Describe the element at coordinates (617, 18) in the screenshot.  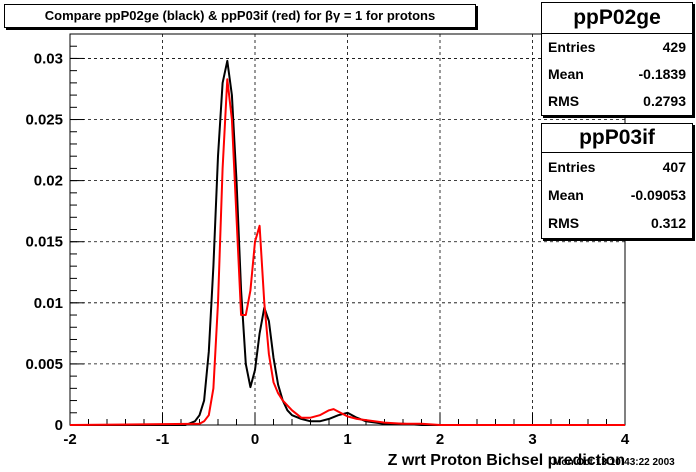
I see `stats-name: ppP02ge` at that location.